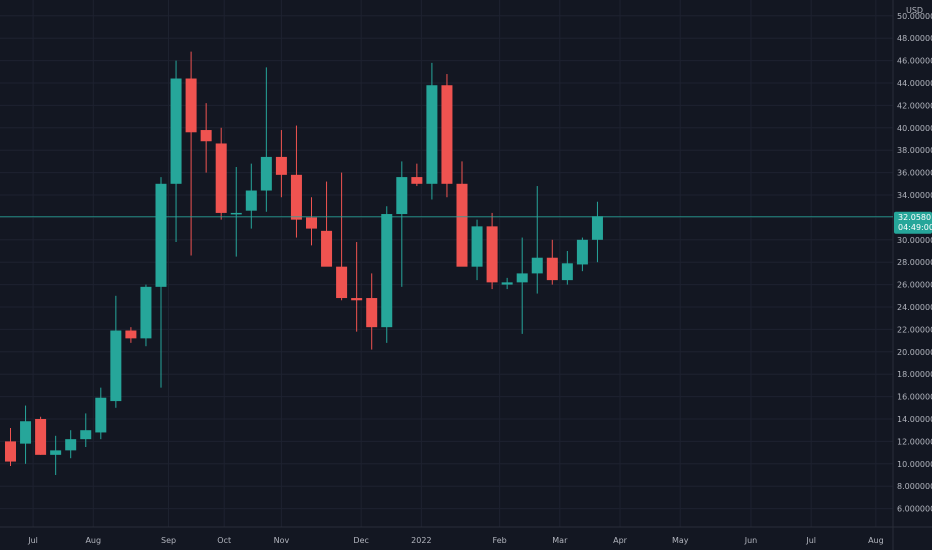 The width and height of the screenshot is (932, 550). What do you see at coordinates (680, 540) in the screenshot?
I see `x-tick-label: May` at bounding box center [680, 540].